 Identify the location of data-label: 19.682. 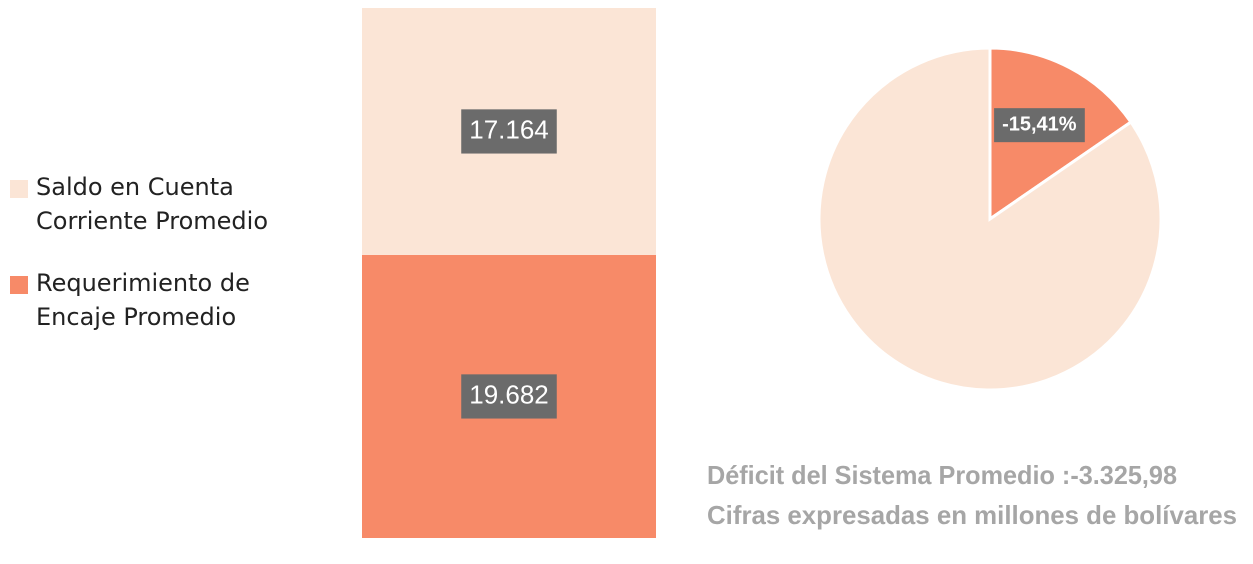
(509, 396).